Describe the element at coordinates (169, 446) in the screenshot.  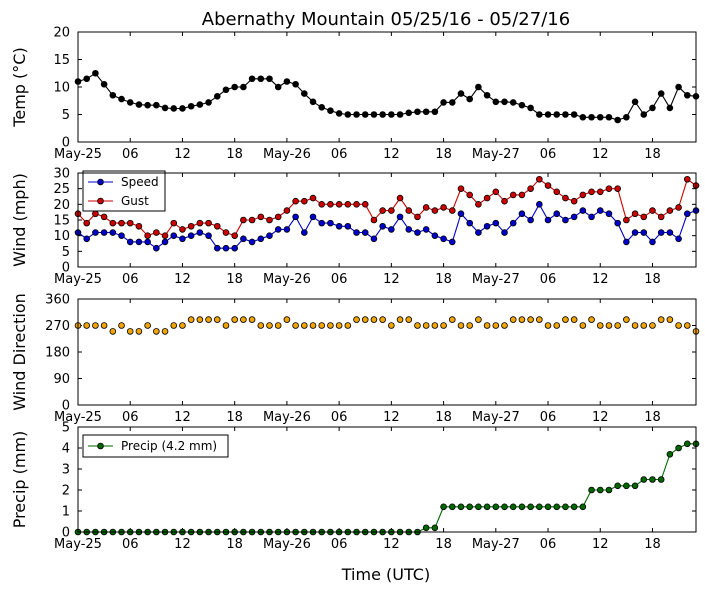
I see `legend-label: Precip (4.2 mm)` at that location.